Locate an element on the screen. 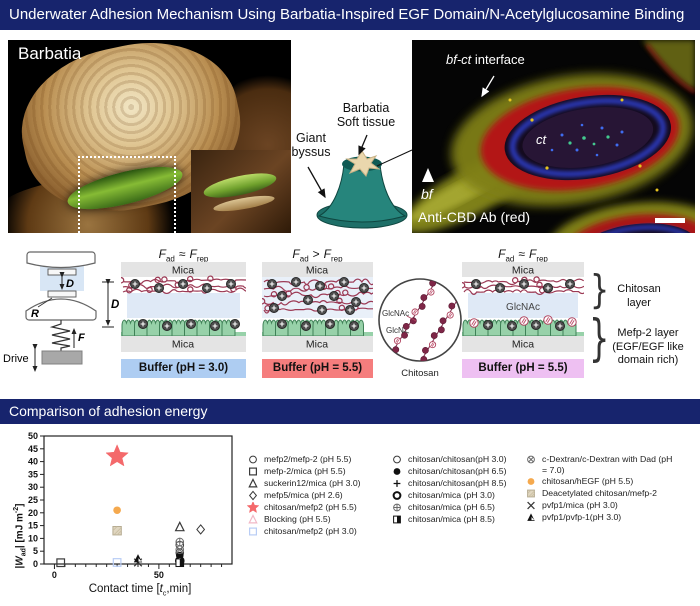  radius-line is located at coordinates (45, 302).